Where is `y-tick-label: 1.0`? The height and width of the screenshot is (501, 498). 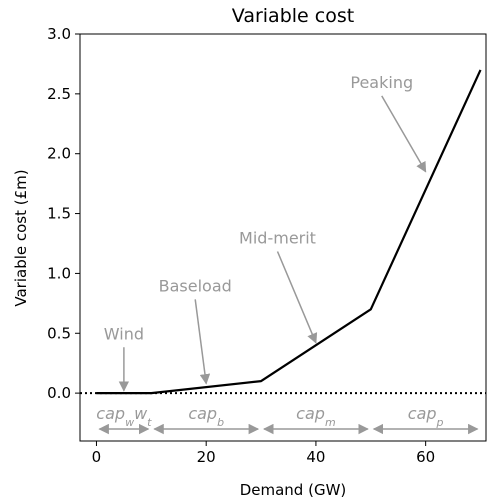 y-tick-label: 1.0 is located at coordinates (59, 273).